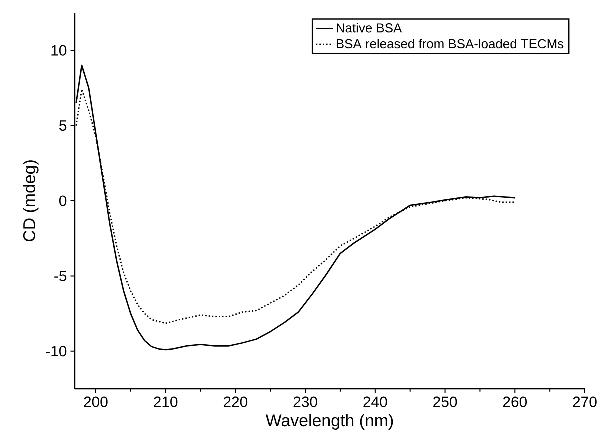 This screenshot has width=614, height=448. What do you see at coordinates (166, 402) in the screenshot?
I see `x-tick-label: 210` at bounding box center [166, 402].